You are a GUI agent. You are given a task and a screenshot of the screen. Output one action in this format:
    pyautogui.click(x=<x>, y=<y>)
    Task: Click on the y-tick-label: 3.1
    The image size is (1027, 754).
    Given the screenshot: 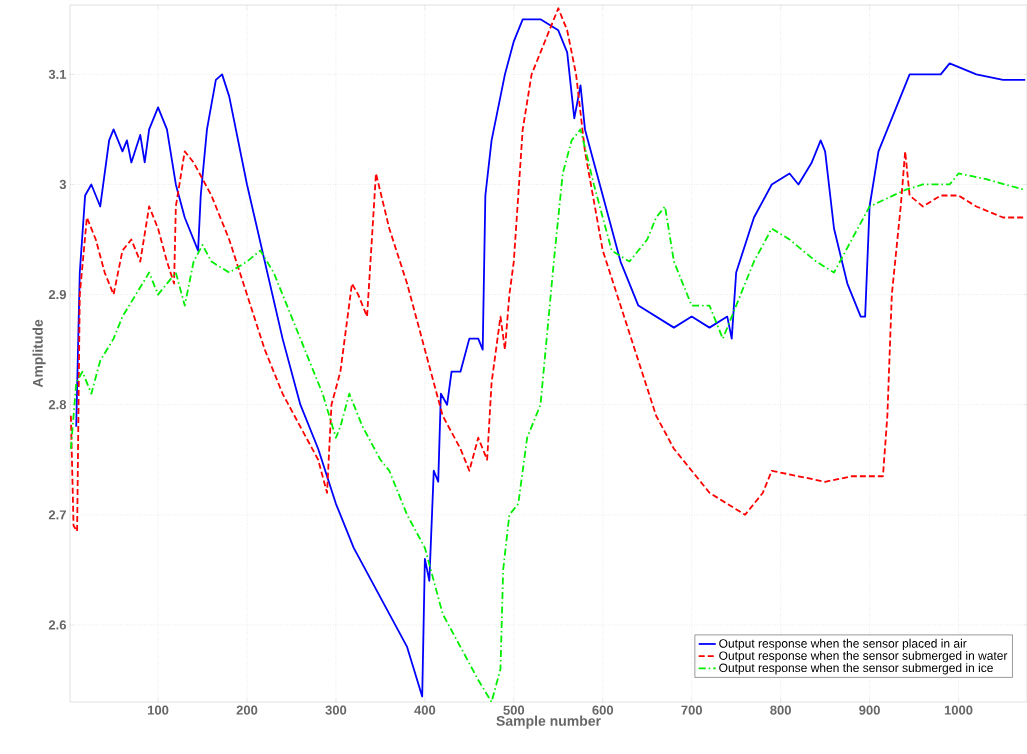 What is the action you would take?
    pyautogui.click(x=57, y=74)
    